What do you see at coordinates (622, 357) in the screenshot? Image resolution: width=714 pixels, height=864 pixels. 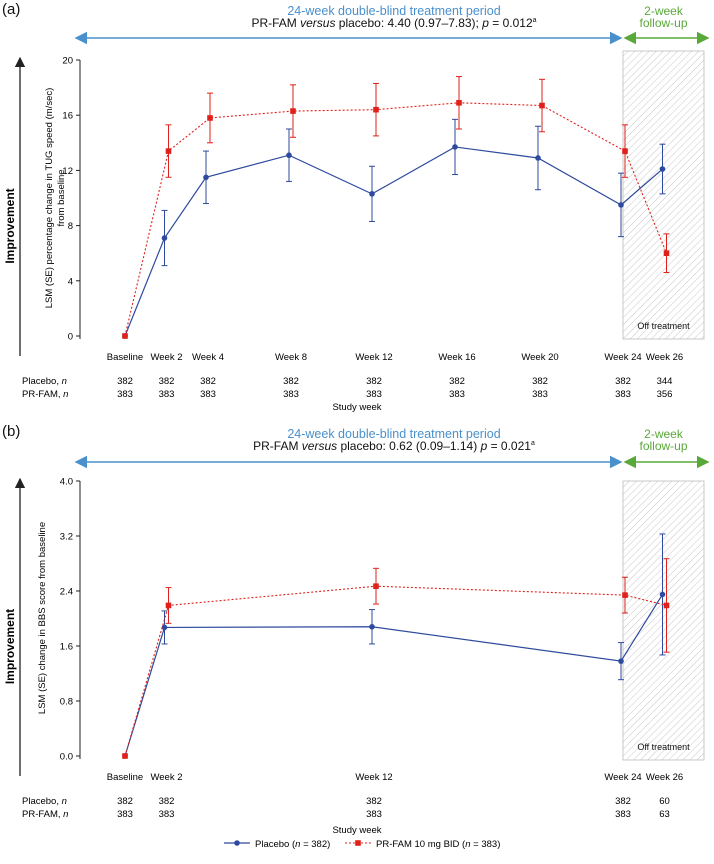 I see `x-tick-label: Week 24` at bounding box center [622, 357].